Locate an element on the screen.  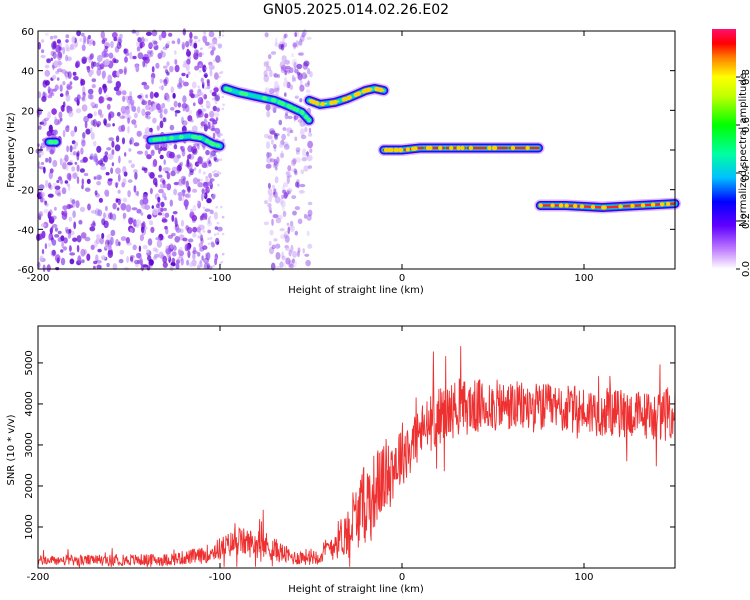
colorbar-gradient is located at coordinates (724, 149).